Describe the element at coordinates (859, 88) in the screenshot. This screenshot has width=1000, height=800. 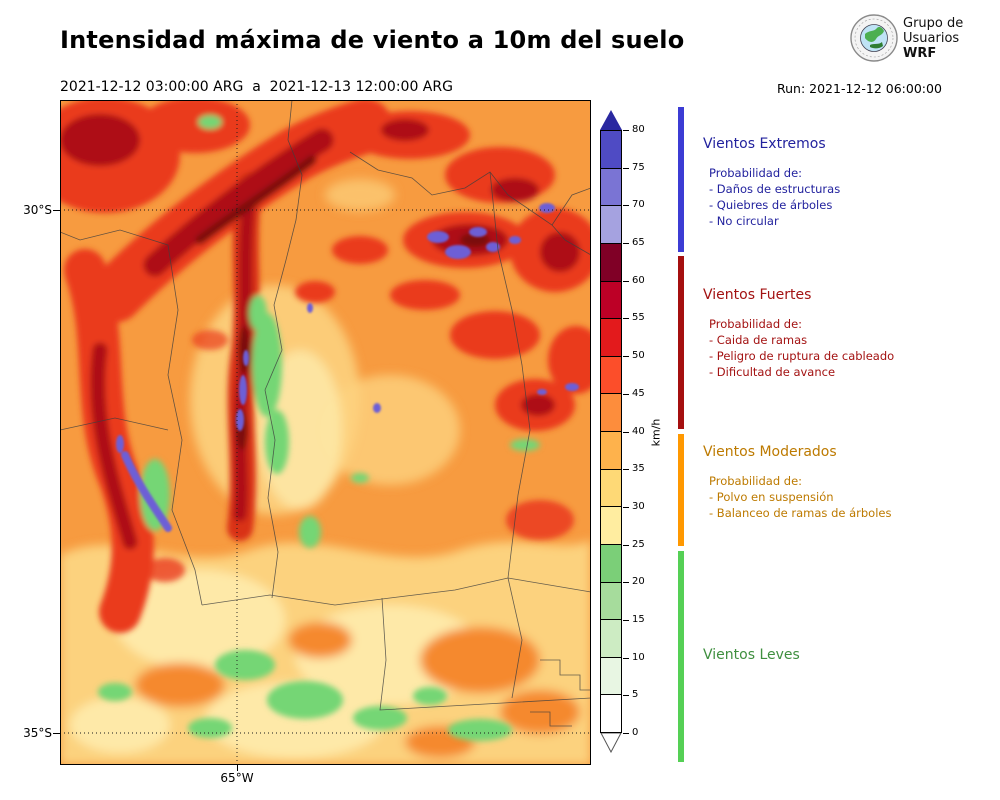
I see `model-run-label: Run: 2021-12-12 06:00:00` at that location.